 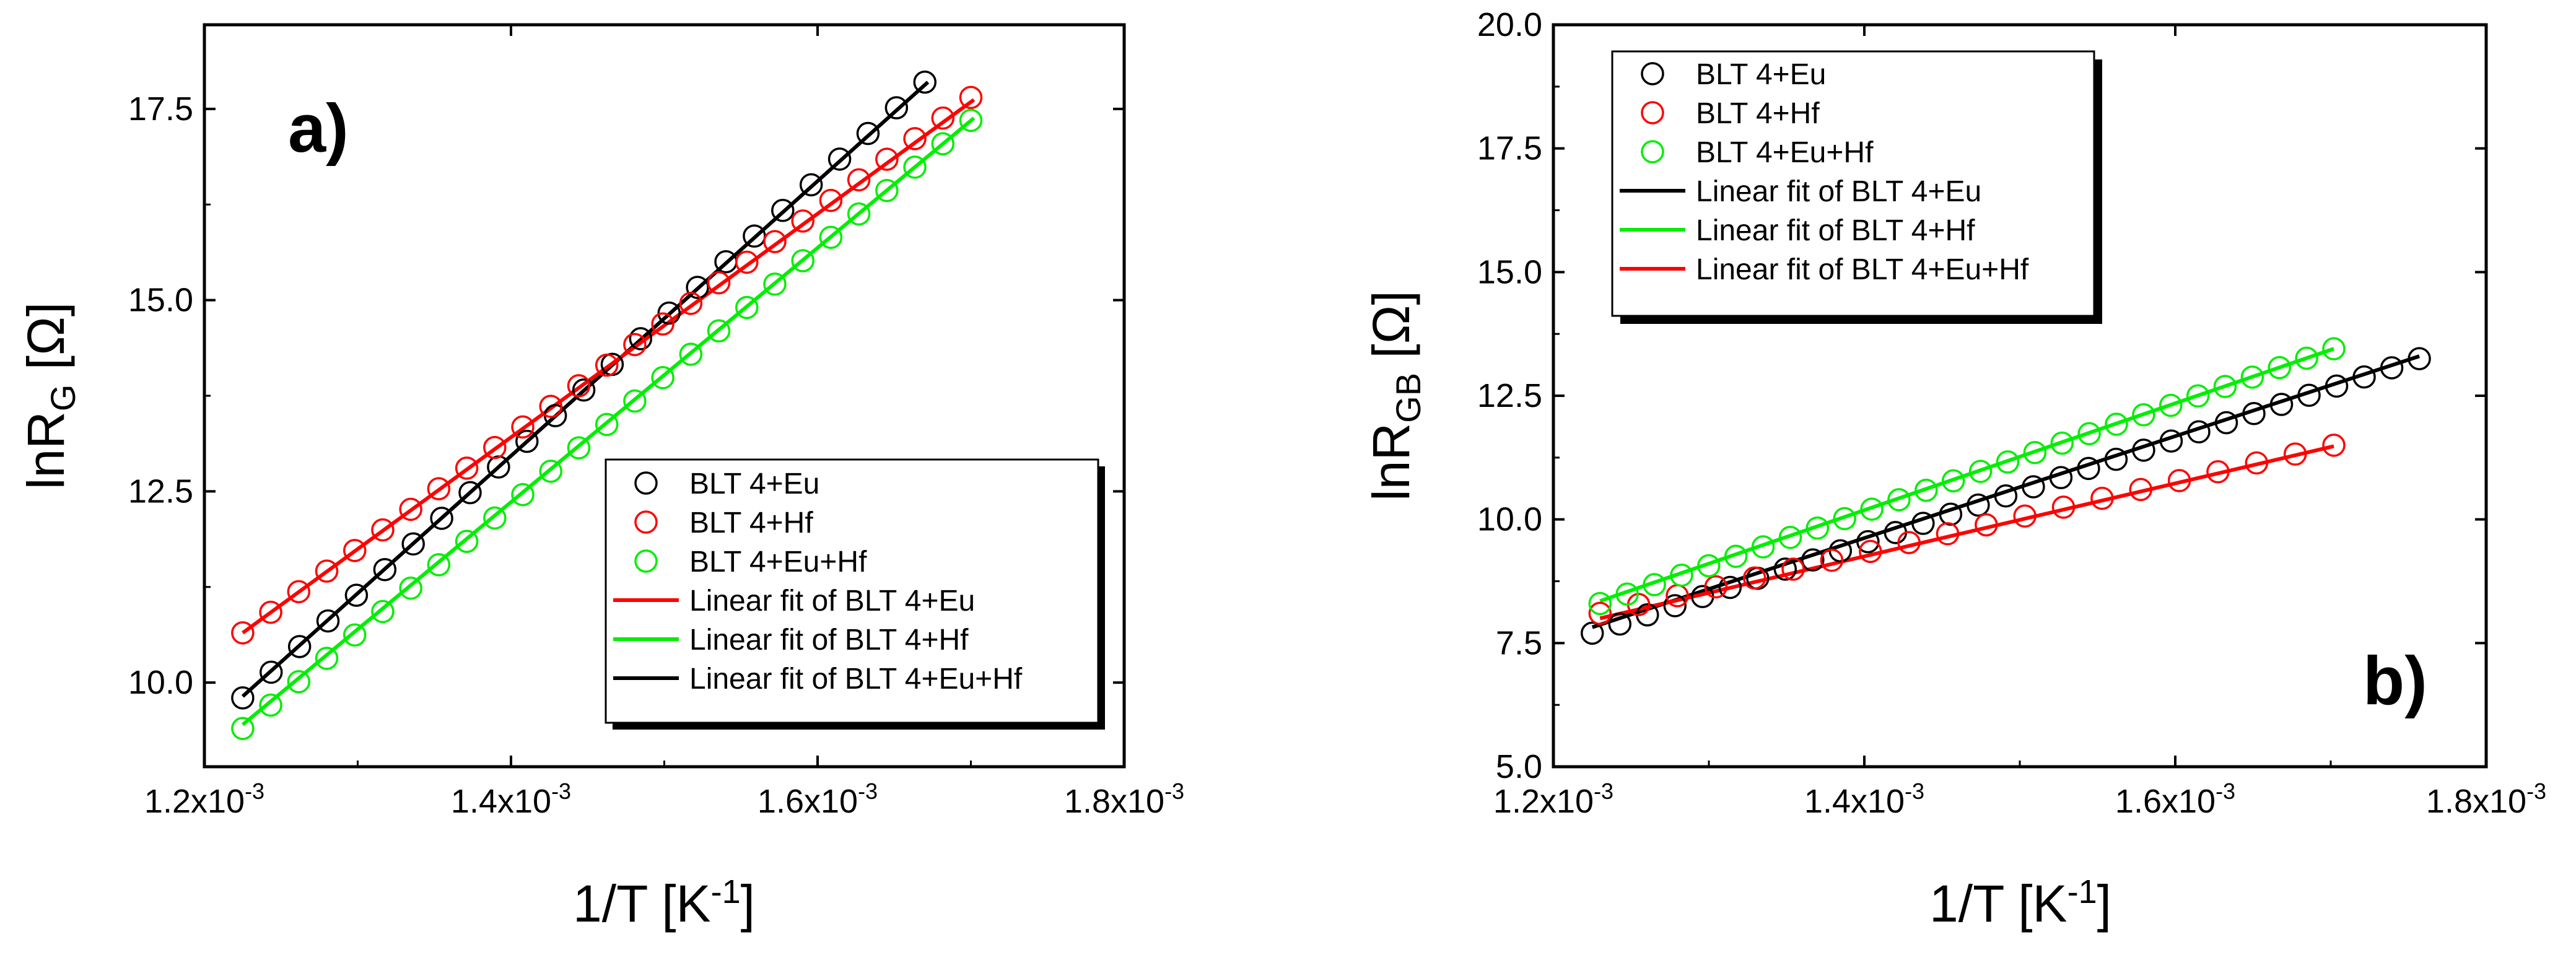 I want to click on y-tick-label-b-3: 10.0, so click(x=1509, y=519).